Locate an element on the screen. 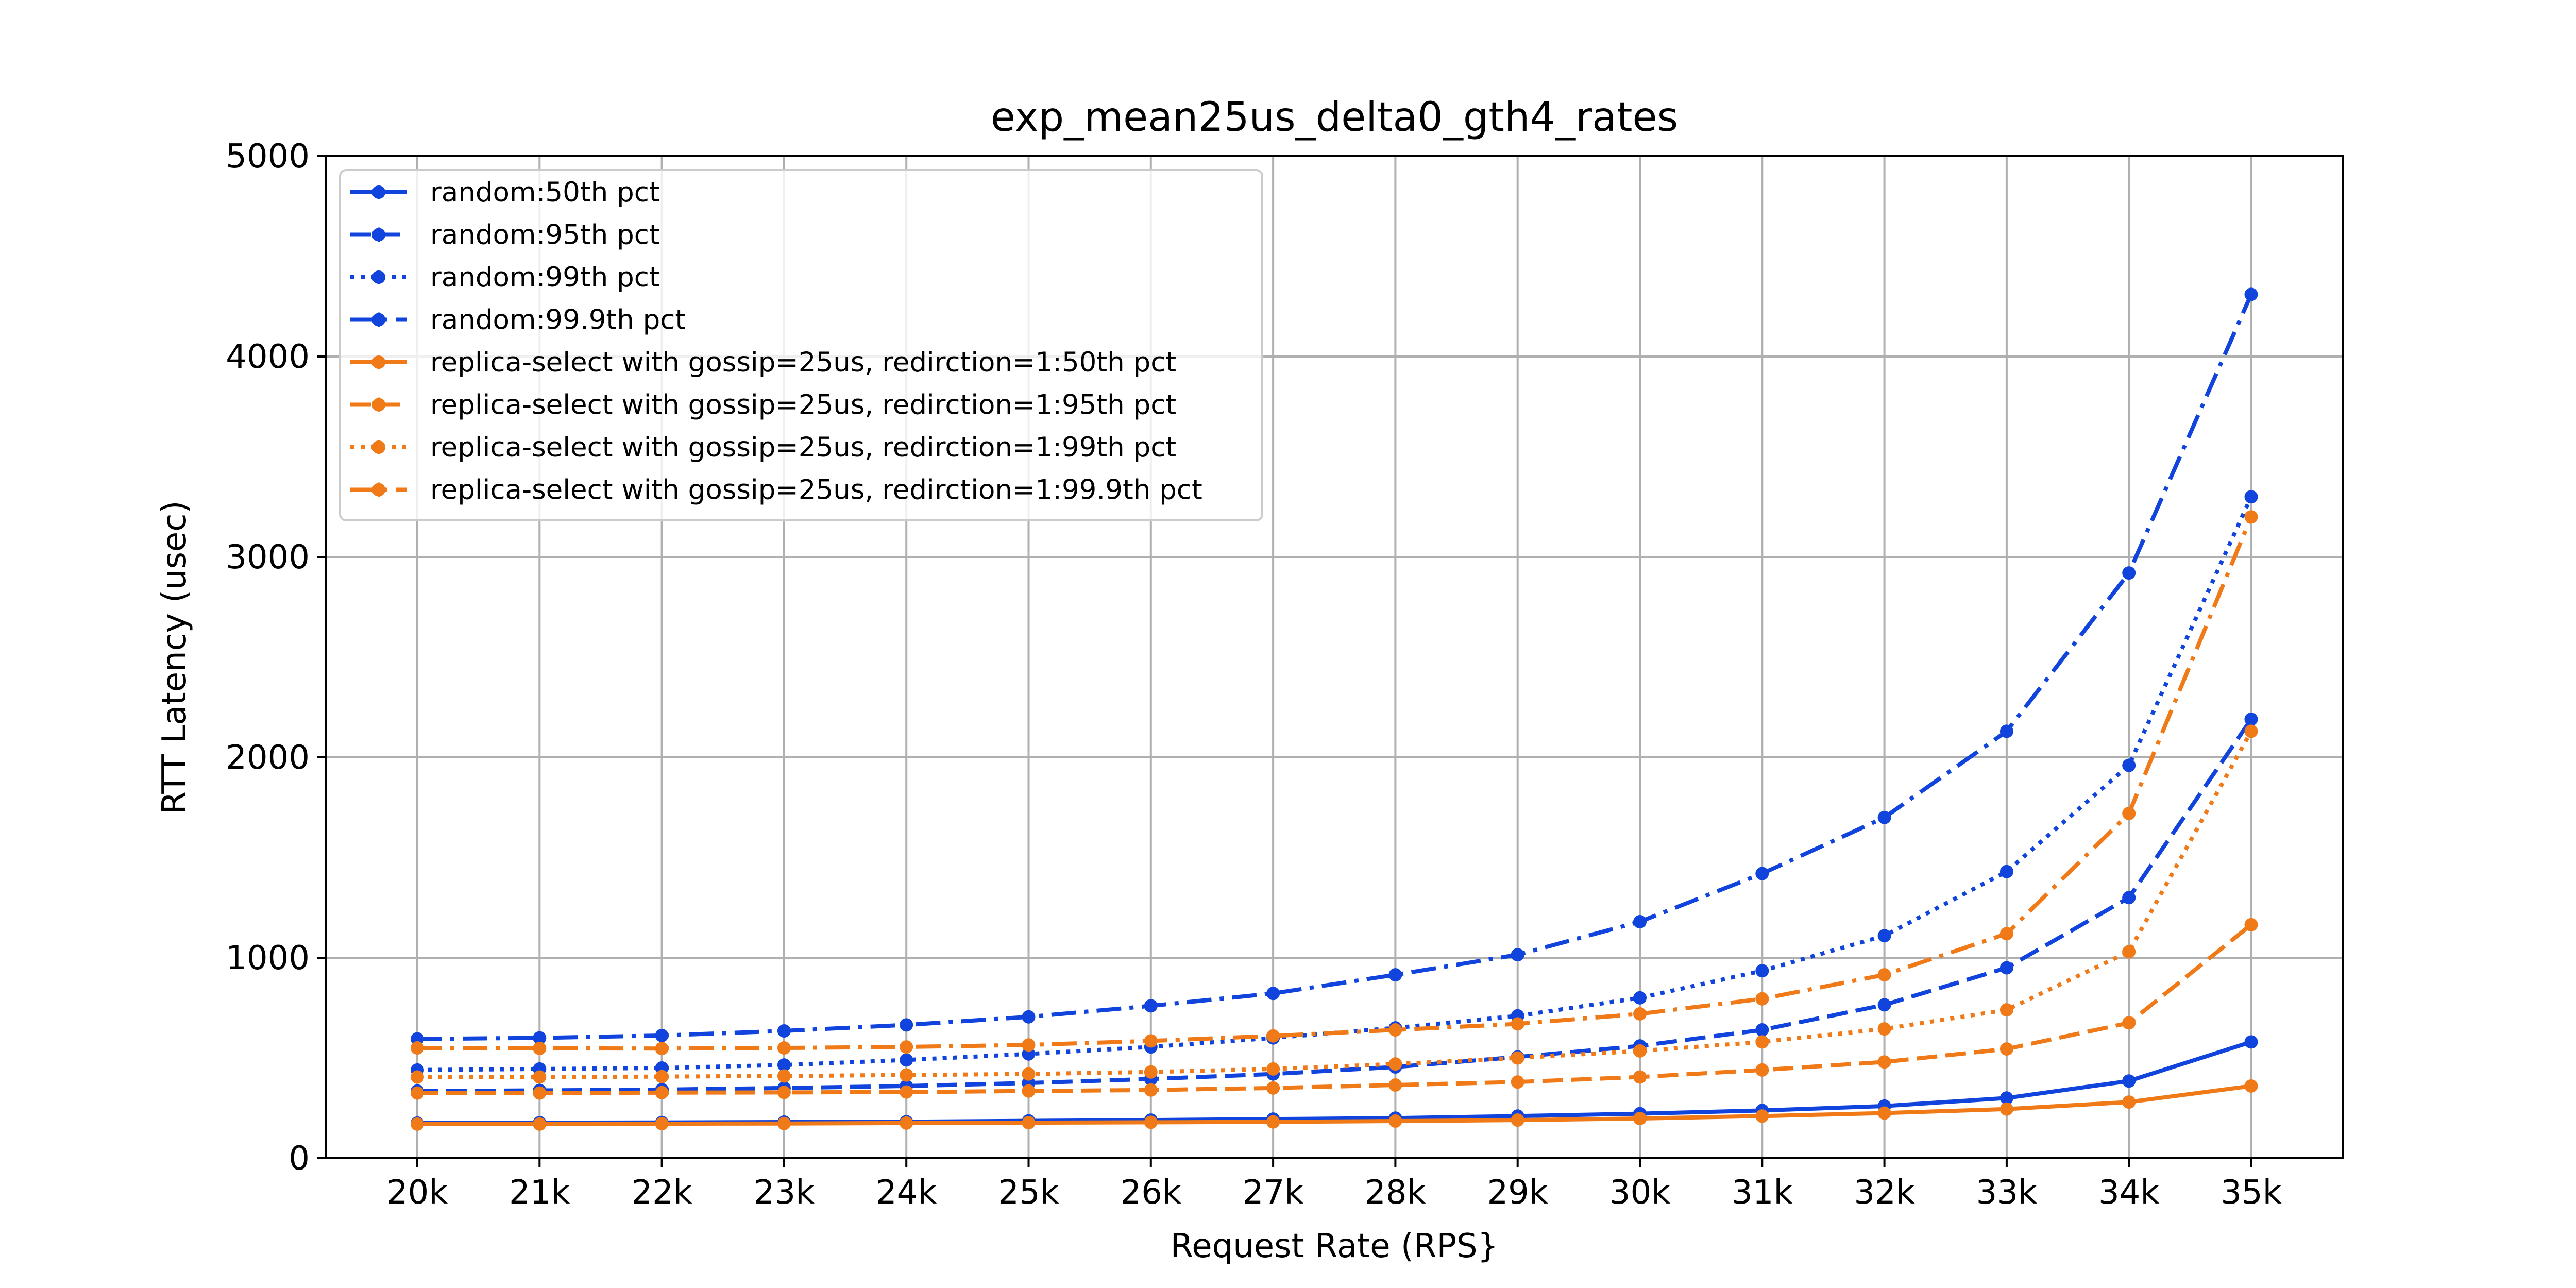 The image size is (2576, 1288). x-tick-label: 23k is located at coordinates (785, 1193).